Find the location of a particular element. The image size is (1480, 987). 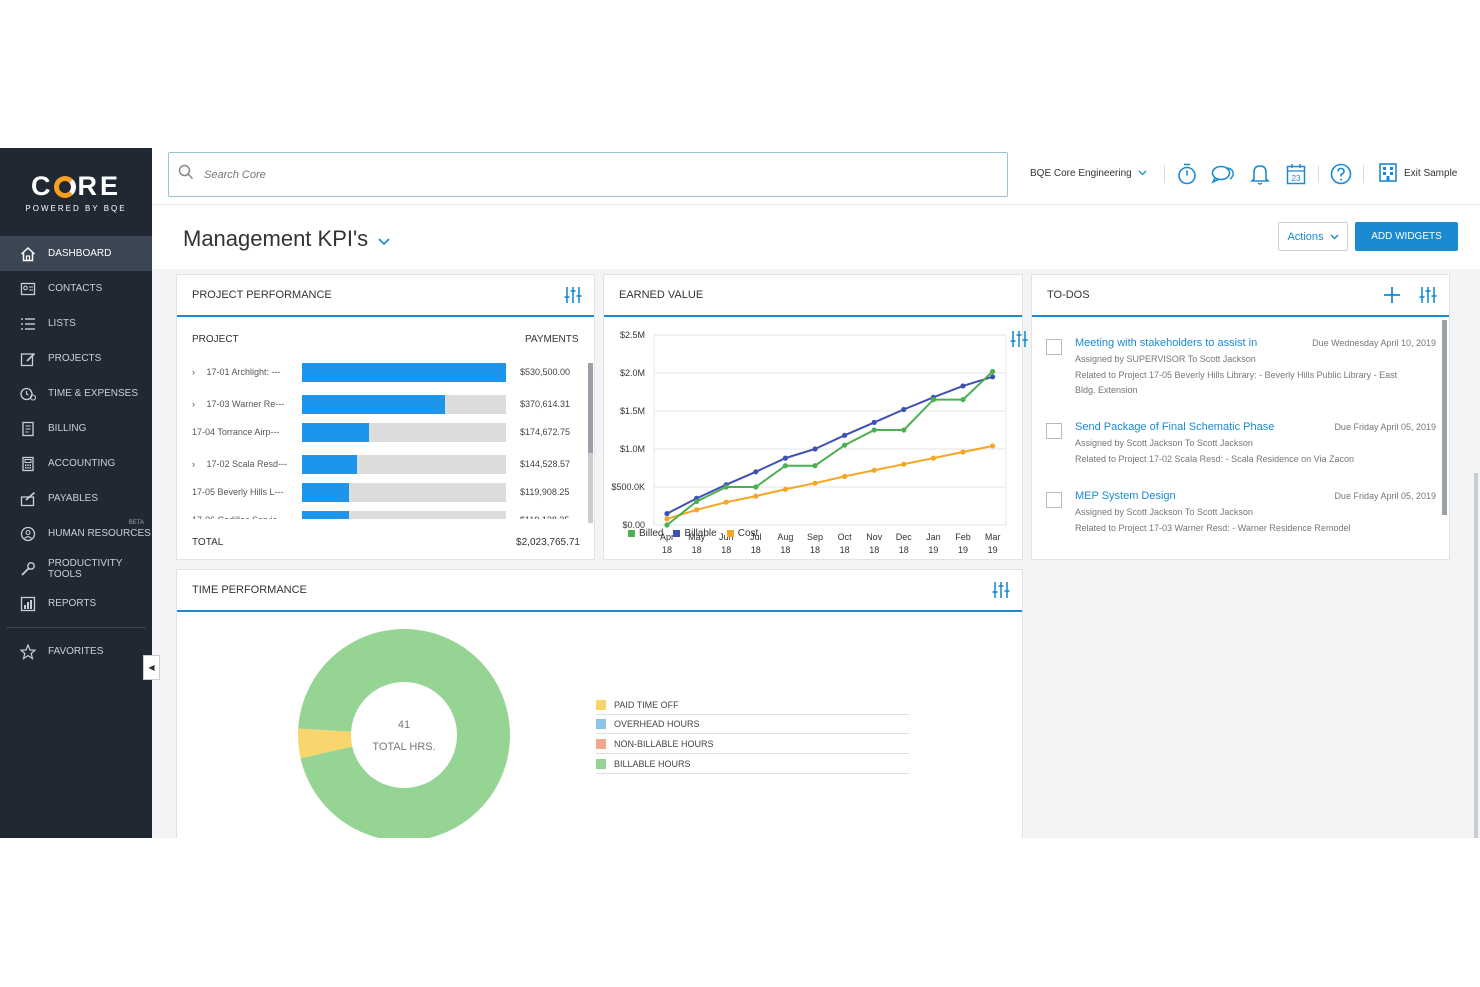

legend-label: PAID TIME OFF is located at coordinates (646, 704).